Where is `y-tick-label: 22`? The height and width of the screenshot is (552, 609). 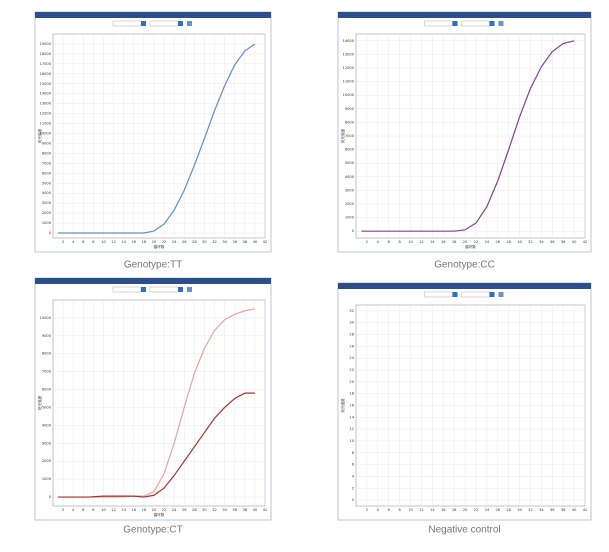 y-tick-label: 22 is located at coordinates (351, 370).